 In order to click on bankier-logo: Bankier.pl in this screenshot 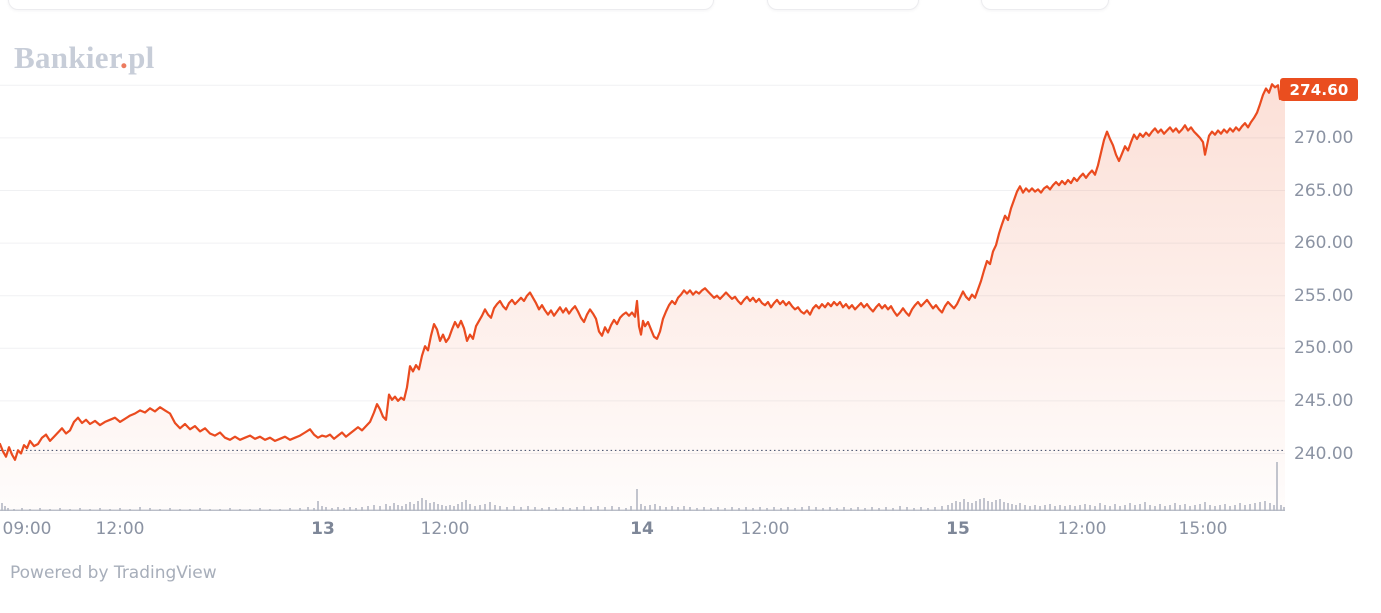, I will do `click(84, 58)`.